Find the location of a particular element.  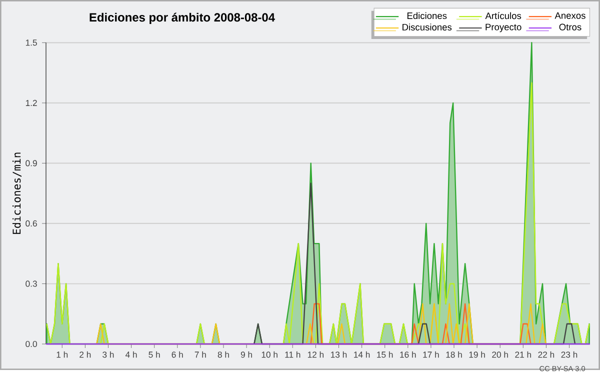

x-tick-label: 13 h is located at coordinates (339, 355).